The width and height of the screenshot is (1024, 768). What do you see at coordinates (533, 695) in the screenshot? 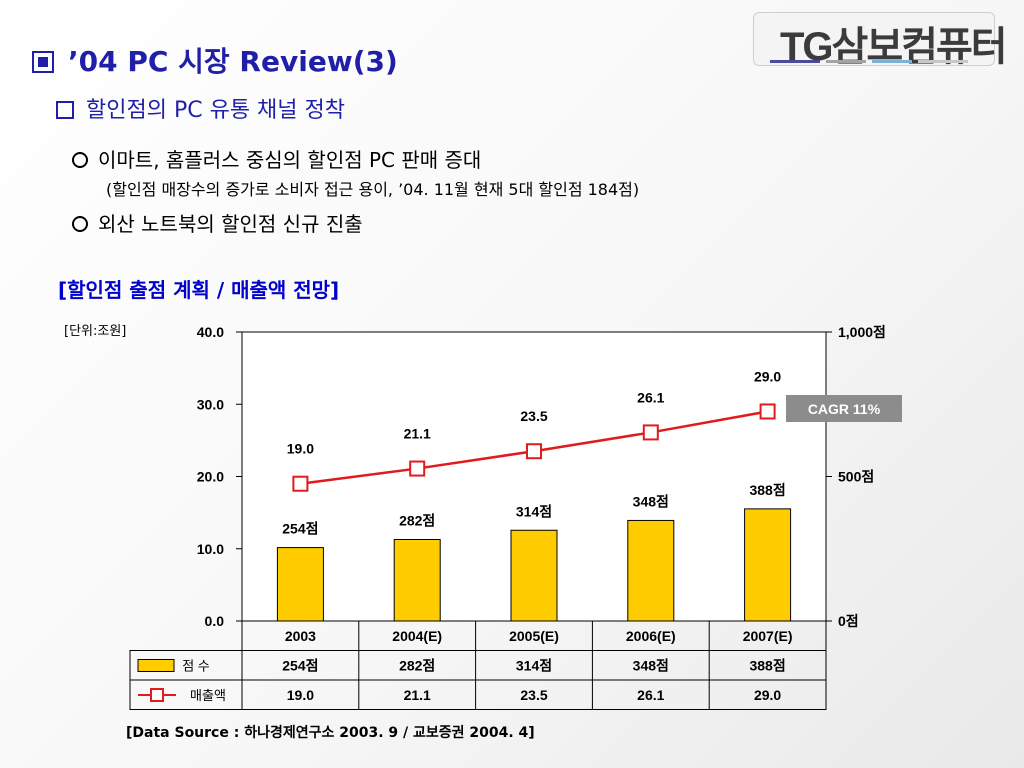
I see `table-cell: 23.5` at bounding box center [533, 695].